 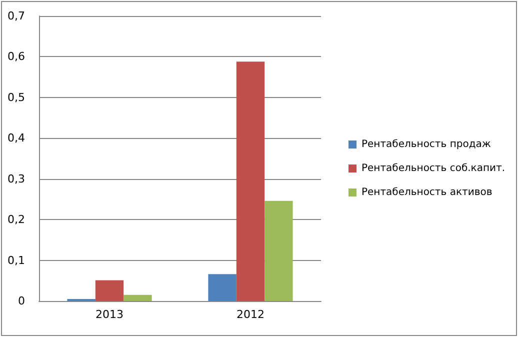 What do you see at coordinates (110, 314) in the screenshot?
I see `x-tick-label: 2013` at bounding box center [110, 314].